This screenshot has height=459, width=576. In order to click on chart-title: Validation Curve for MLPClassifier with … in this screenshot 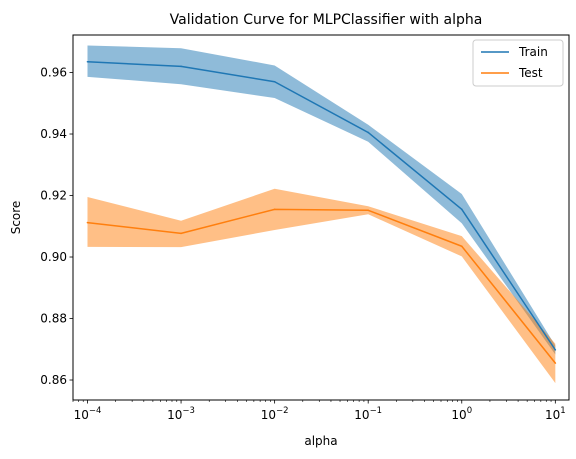, I will do `click(326, 20)`.